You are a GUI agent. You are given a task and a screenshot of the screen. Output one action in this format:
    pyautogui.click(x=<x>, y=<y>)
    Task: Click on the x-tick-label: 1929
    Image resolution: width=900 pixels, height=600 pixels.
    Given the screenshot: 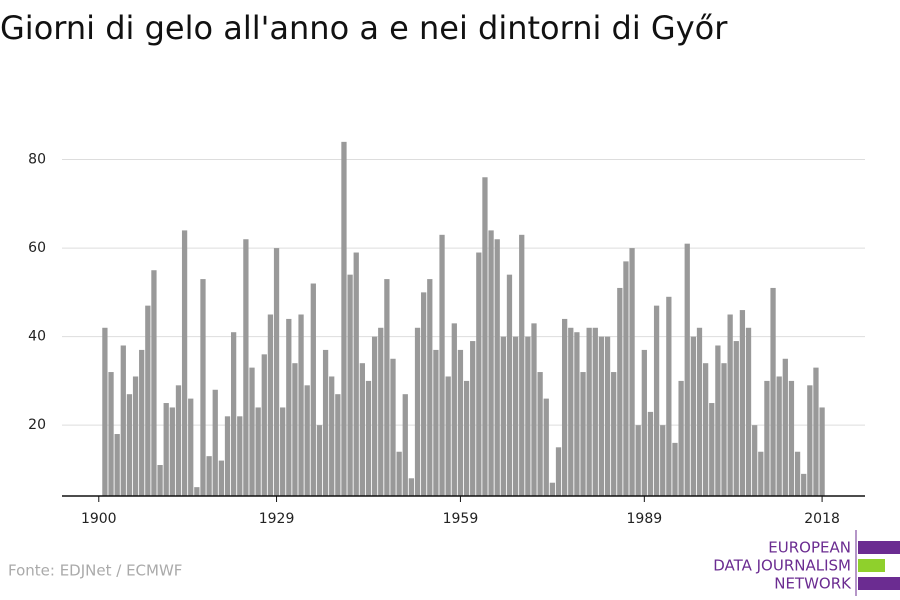 What is the action you would take?
    pyautogui.click(x=277, y=519)
    